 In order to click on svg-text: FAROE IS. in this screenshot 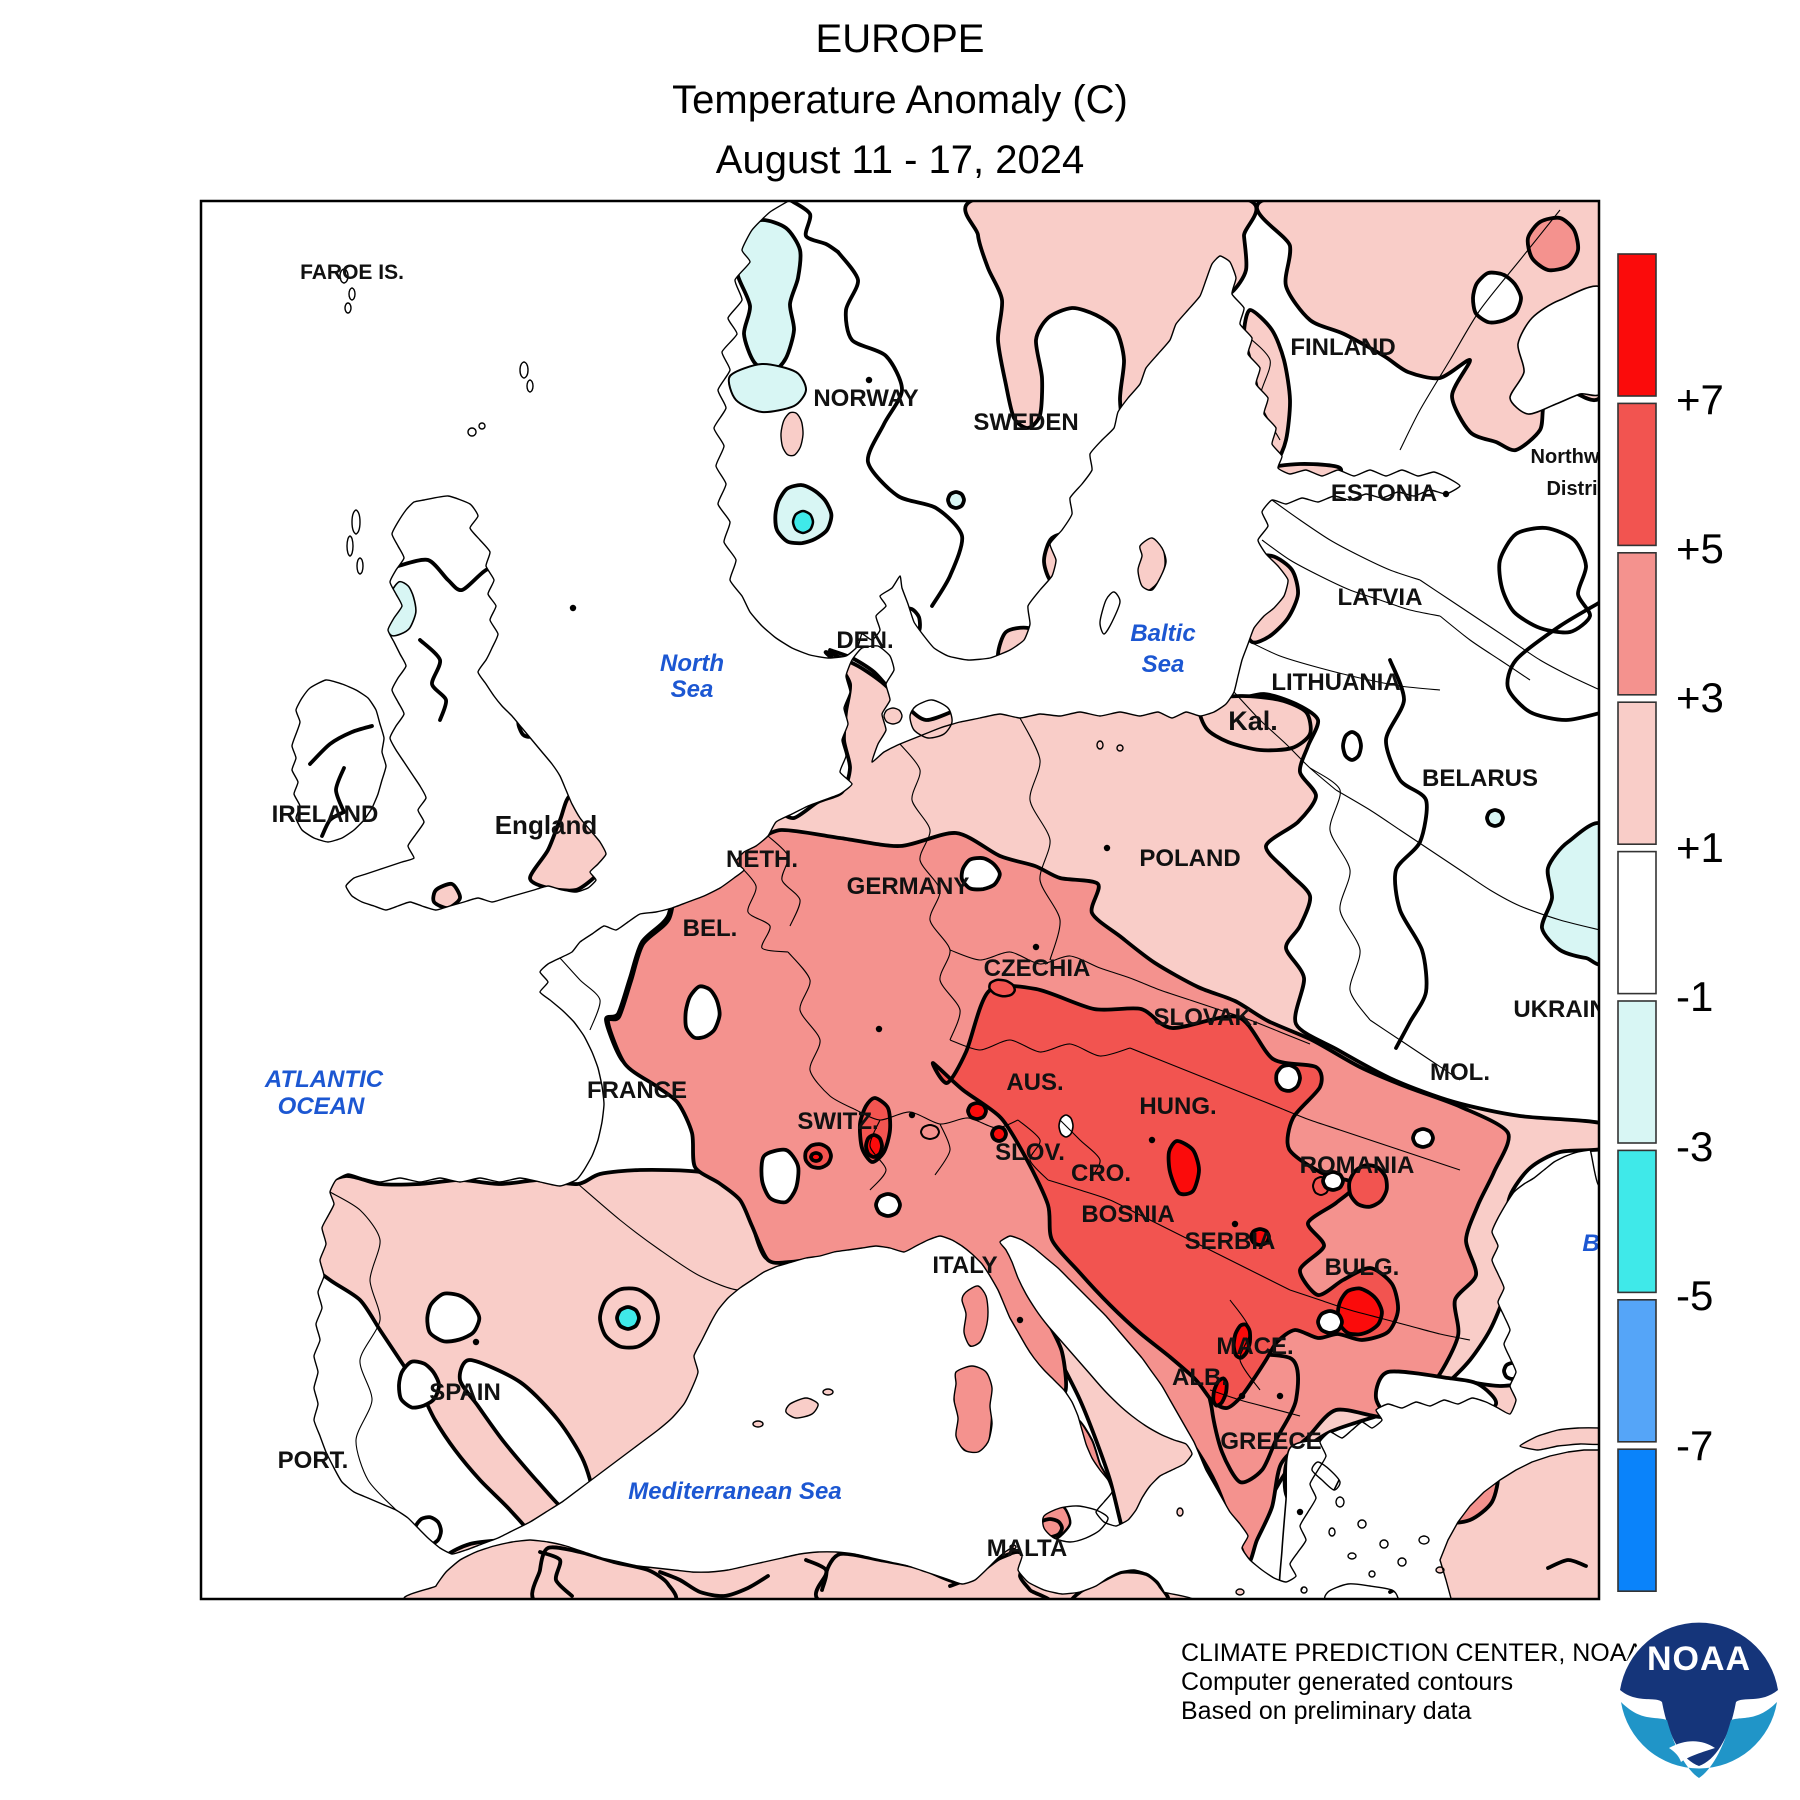, I will do `click(352, 272)`.